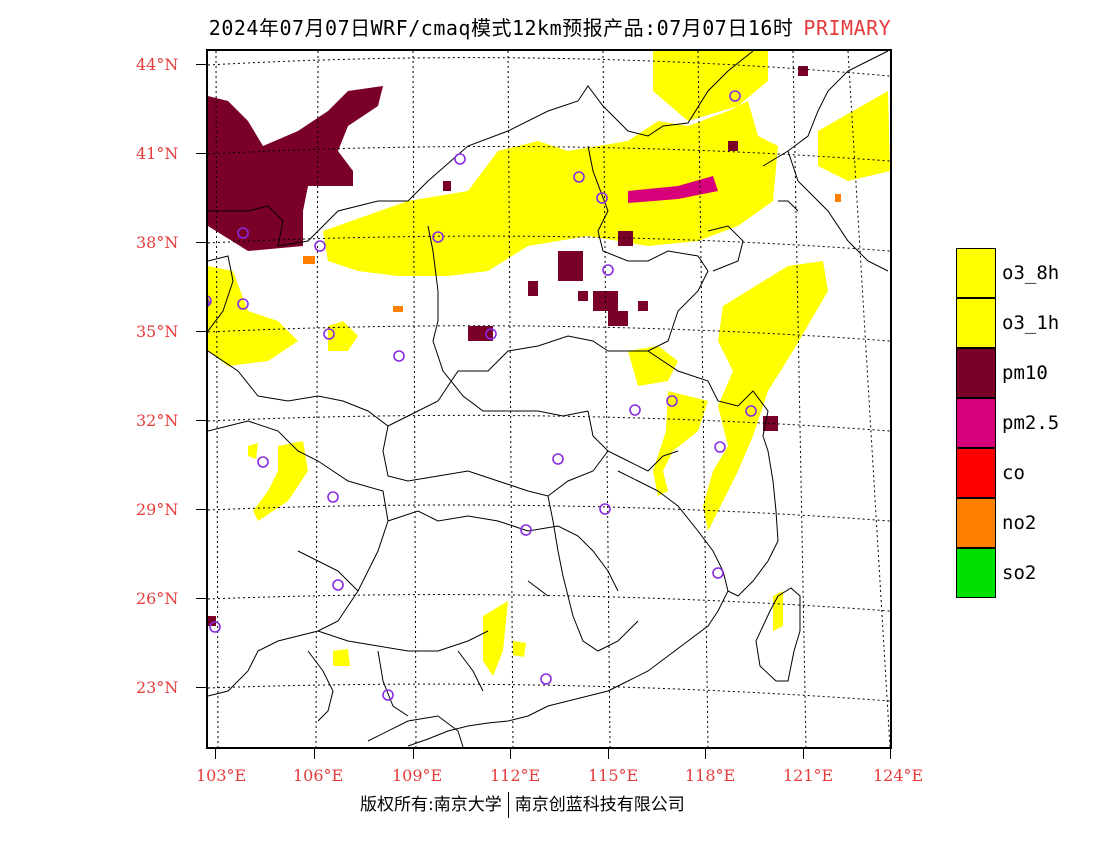 The width and height of the screenshot is (1100, 850). I want to click on lon-label-121: 121°E, so click(808, 775).